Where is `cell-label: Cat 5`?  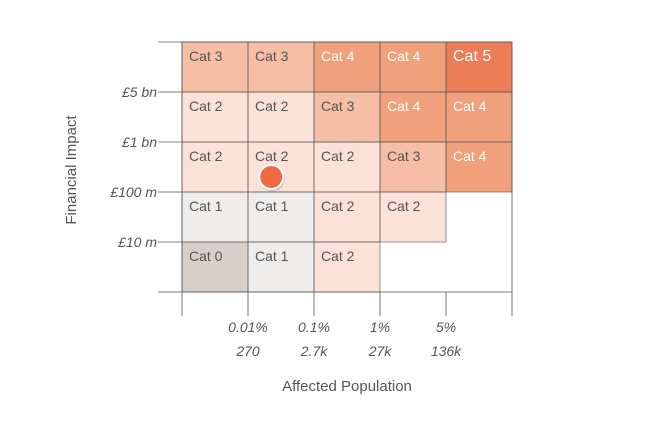 cell-label: Cat 5 is located at coordinates (472, 56).